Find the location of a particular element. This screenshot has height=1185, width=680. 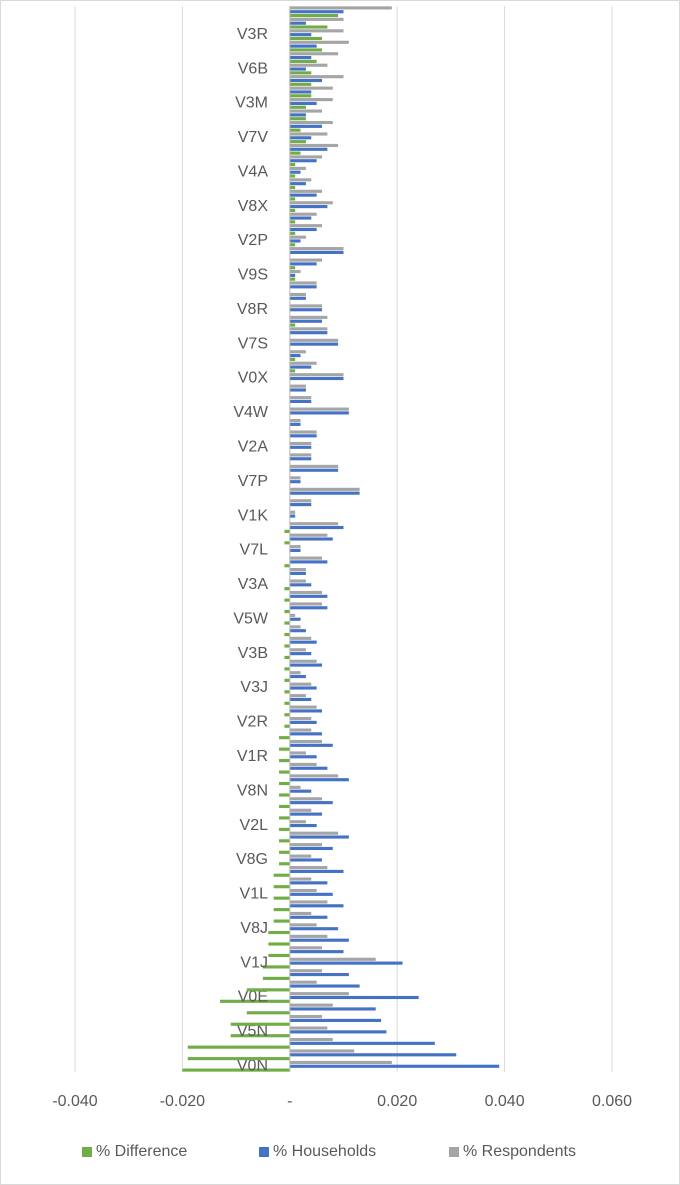

x-tick-label: -0.040 is located at coordinates (74, 1101).